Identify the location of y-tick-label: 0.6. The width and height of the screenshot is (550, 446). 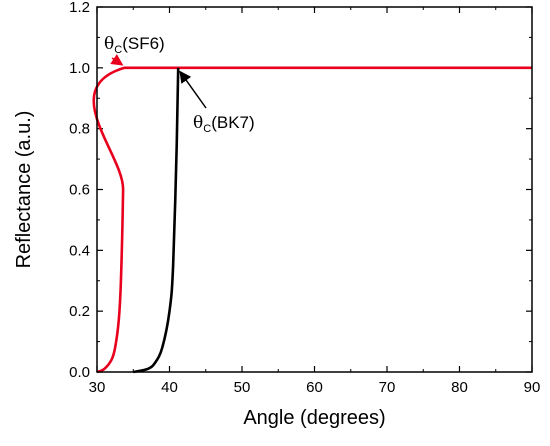
(79, 190).